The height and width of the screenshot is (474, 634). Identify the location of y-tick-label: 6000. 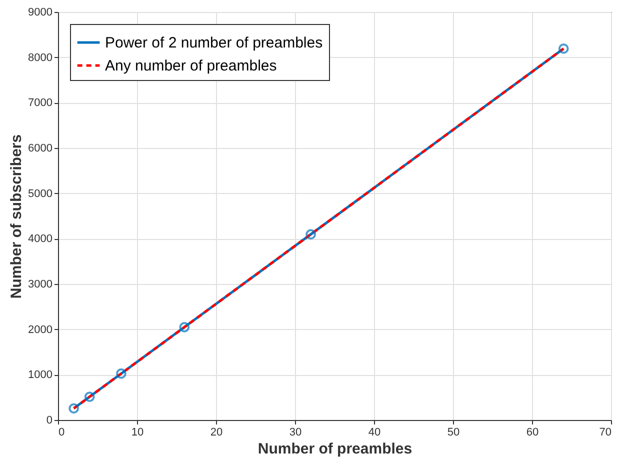
(40, 148).